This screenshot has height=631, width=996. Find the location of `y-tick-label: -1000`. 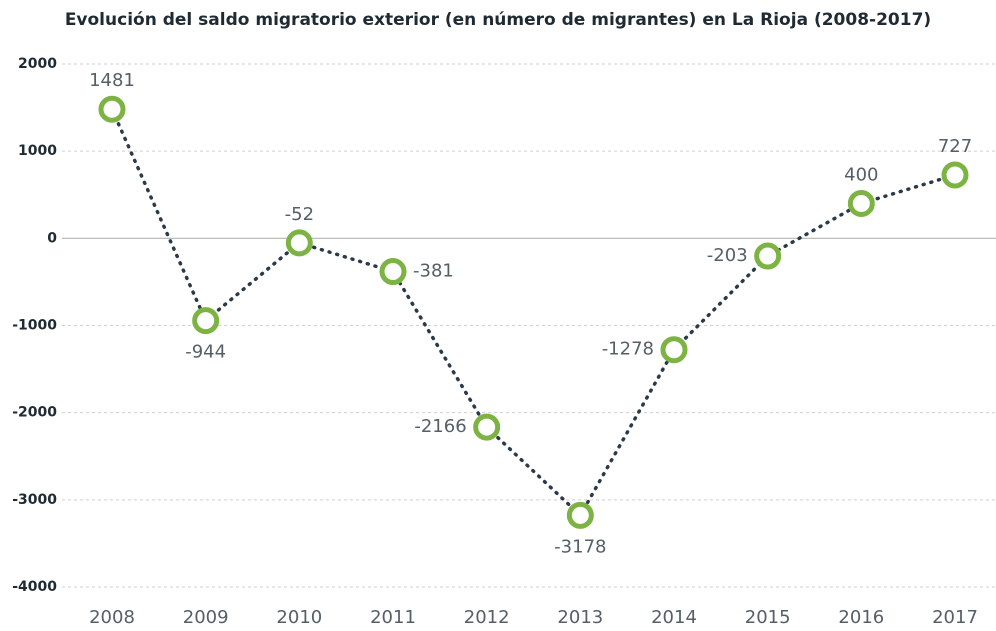

y-tick-label: -1000 is located at coordinates (34, 326).